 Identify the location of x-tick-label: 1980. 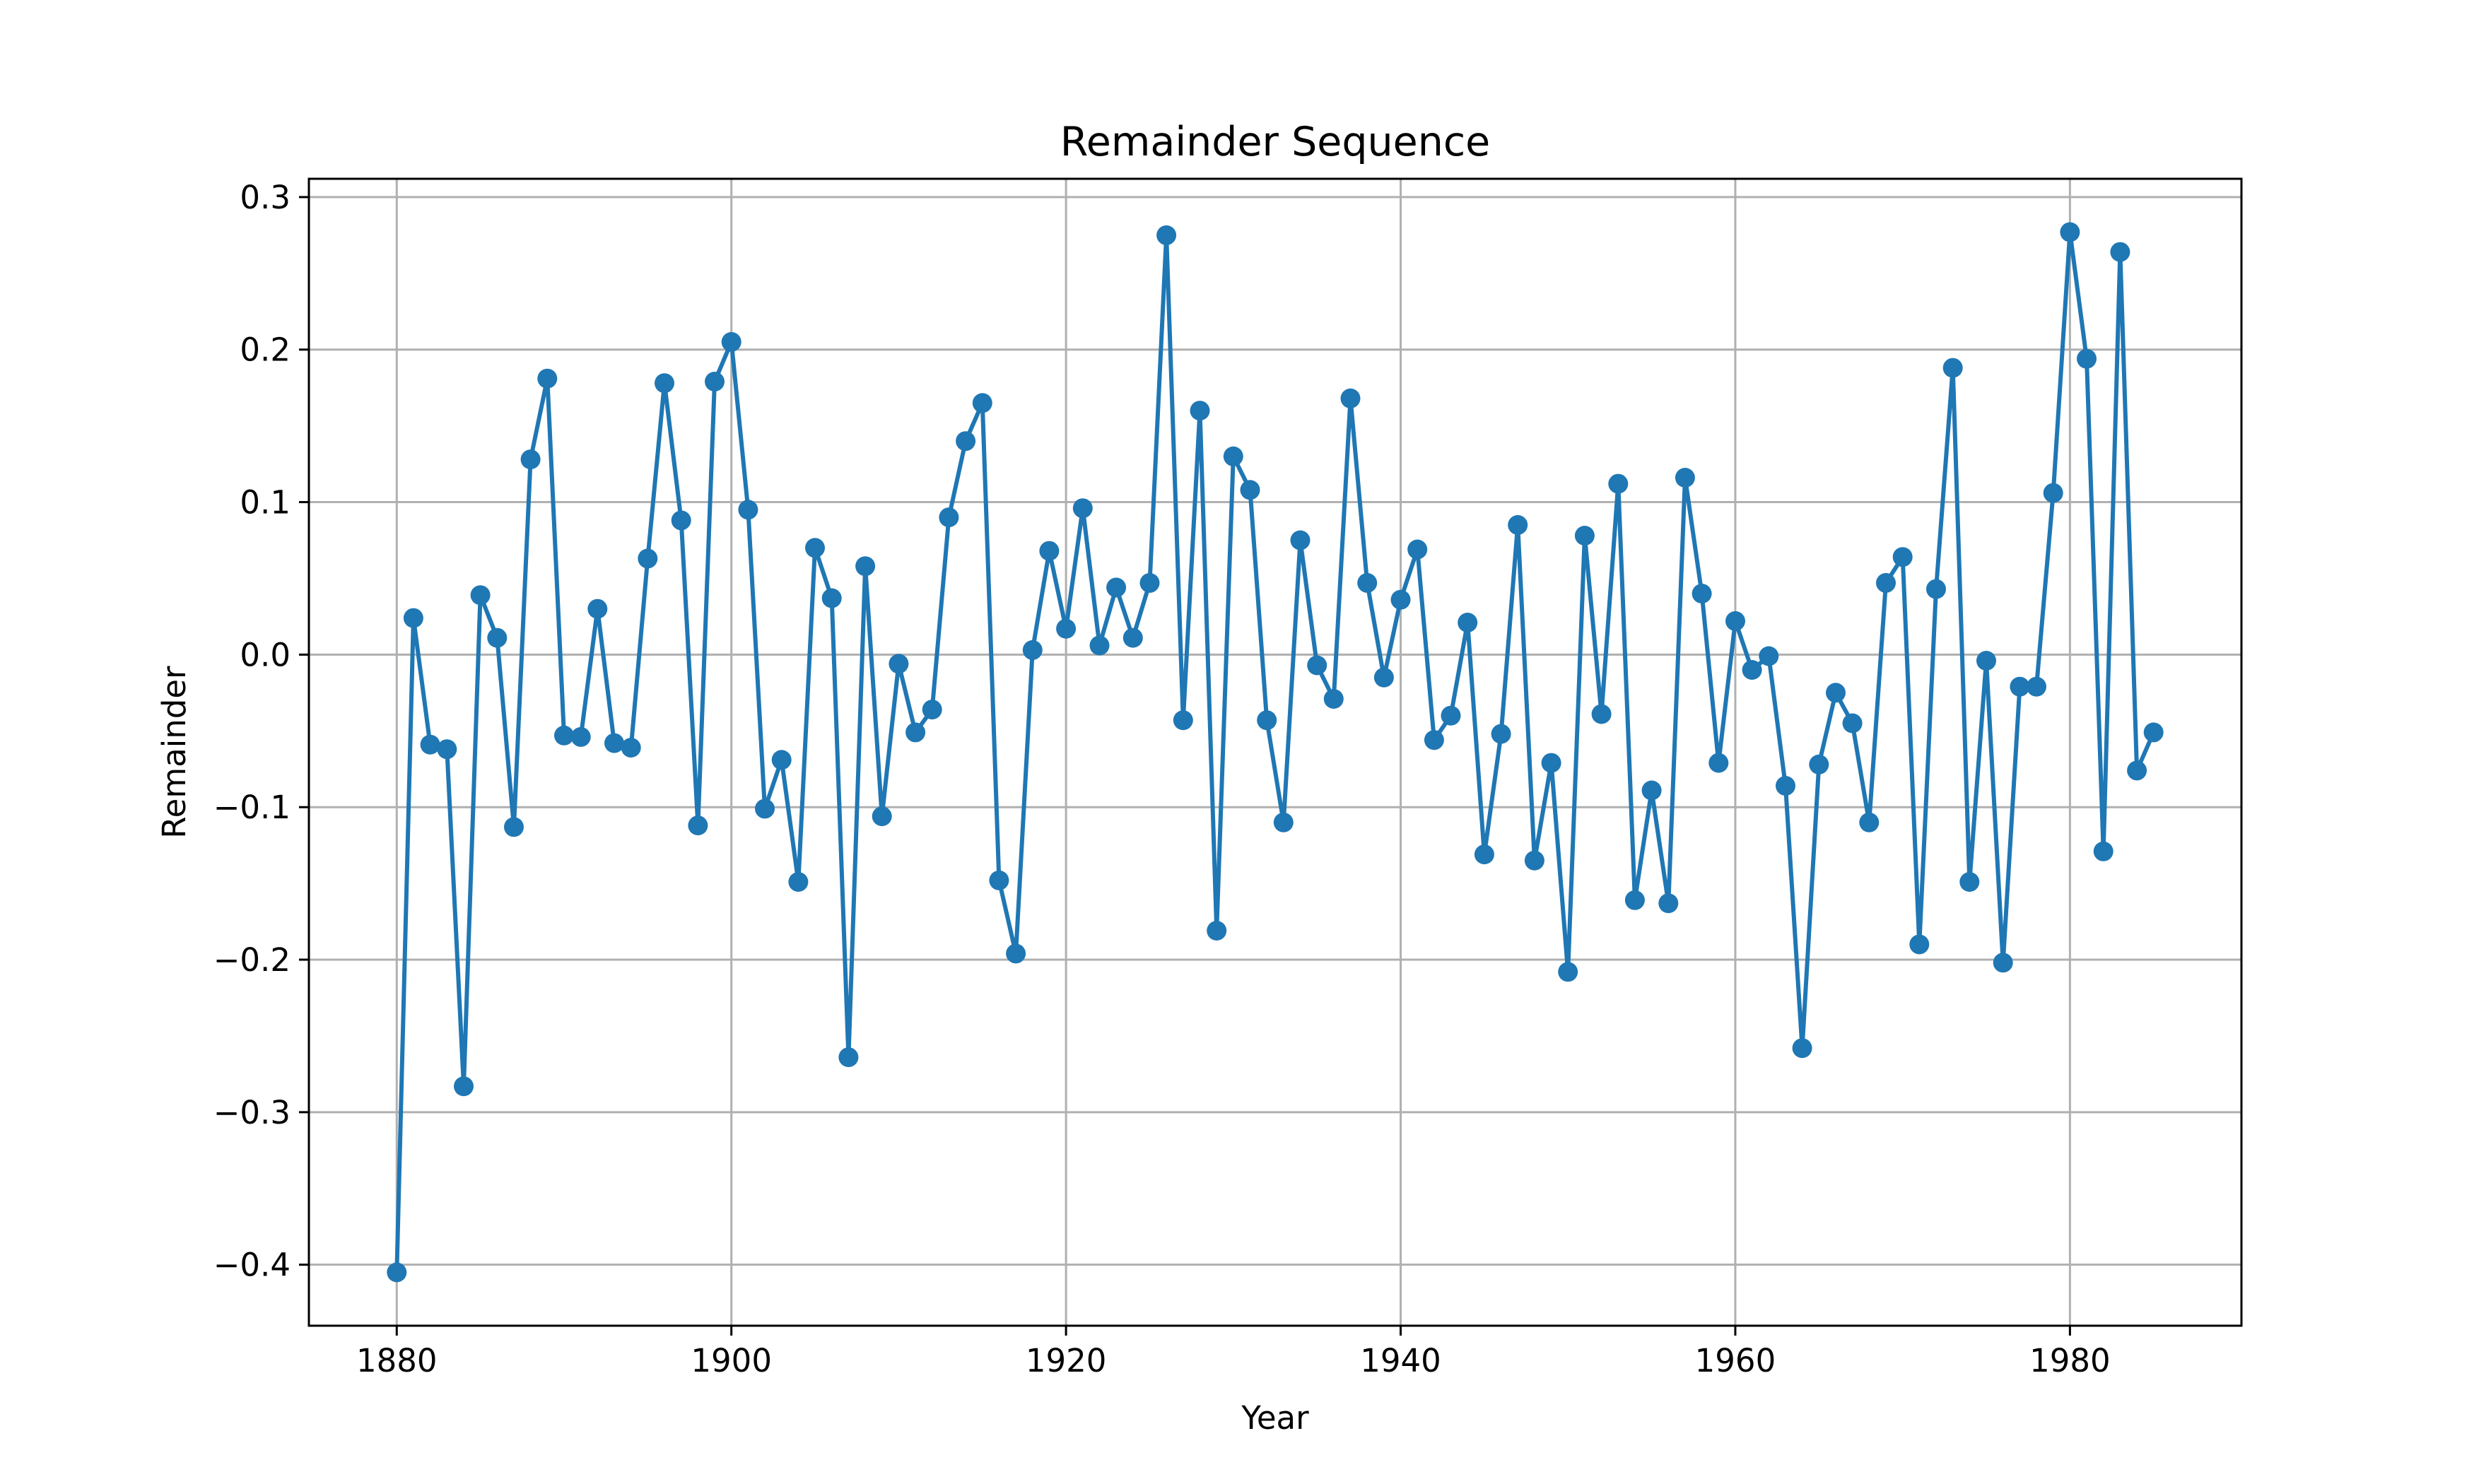
(2070, 1360).